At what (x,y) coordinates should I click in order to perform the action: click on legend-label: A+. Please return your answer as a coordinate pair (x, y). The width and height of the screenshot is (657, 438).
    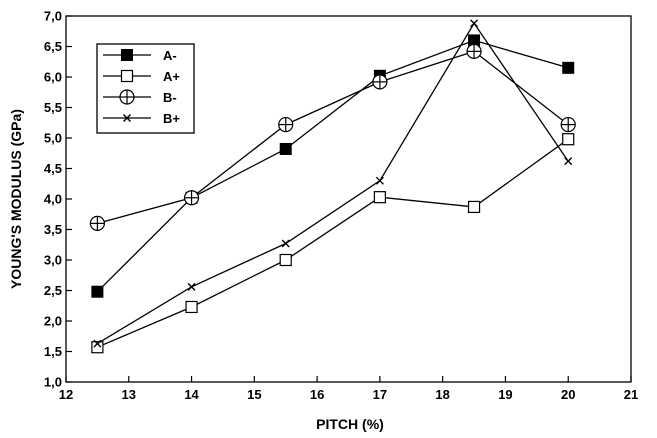
    Looking at the image, I should click on (171, 76).